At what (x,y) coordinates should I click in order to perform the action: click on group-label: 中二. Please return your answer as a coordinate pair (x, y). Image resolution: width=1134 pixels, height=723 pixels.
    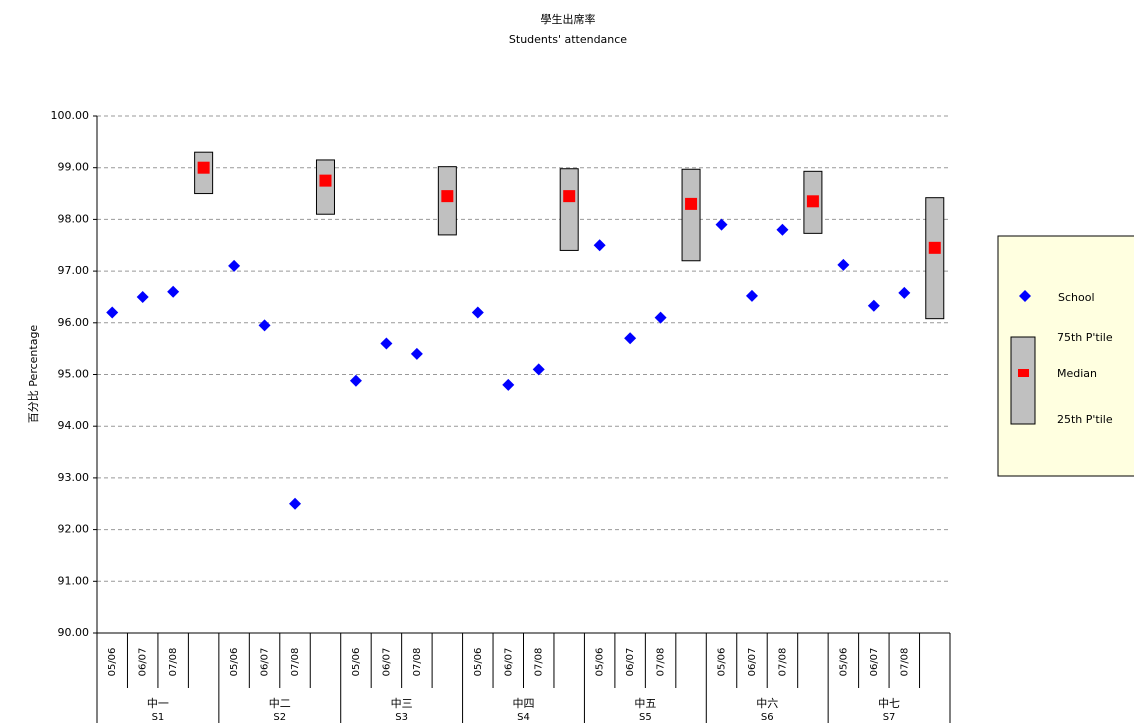
    Looking at the image, I should click on (280, 703).